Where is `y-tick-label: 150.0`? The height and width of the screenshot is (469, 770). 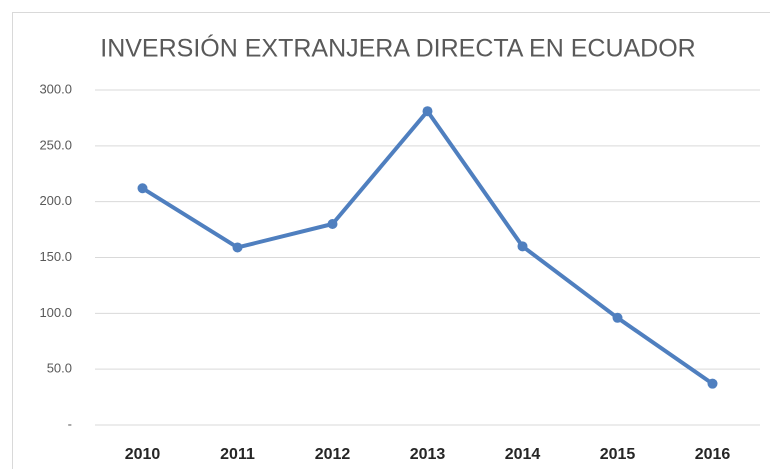
y-tick-label: 150.0 is located at coordinates (55, 256).